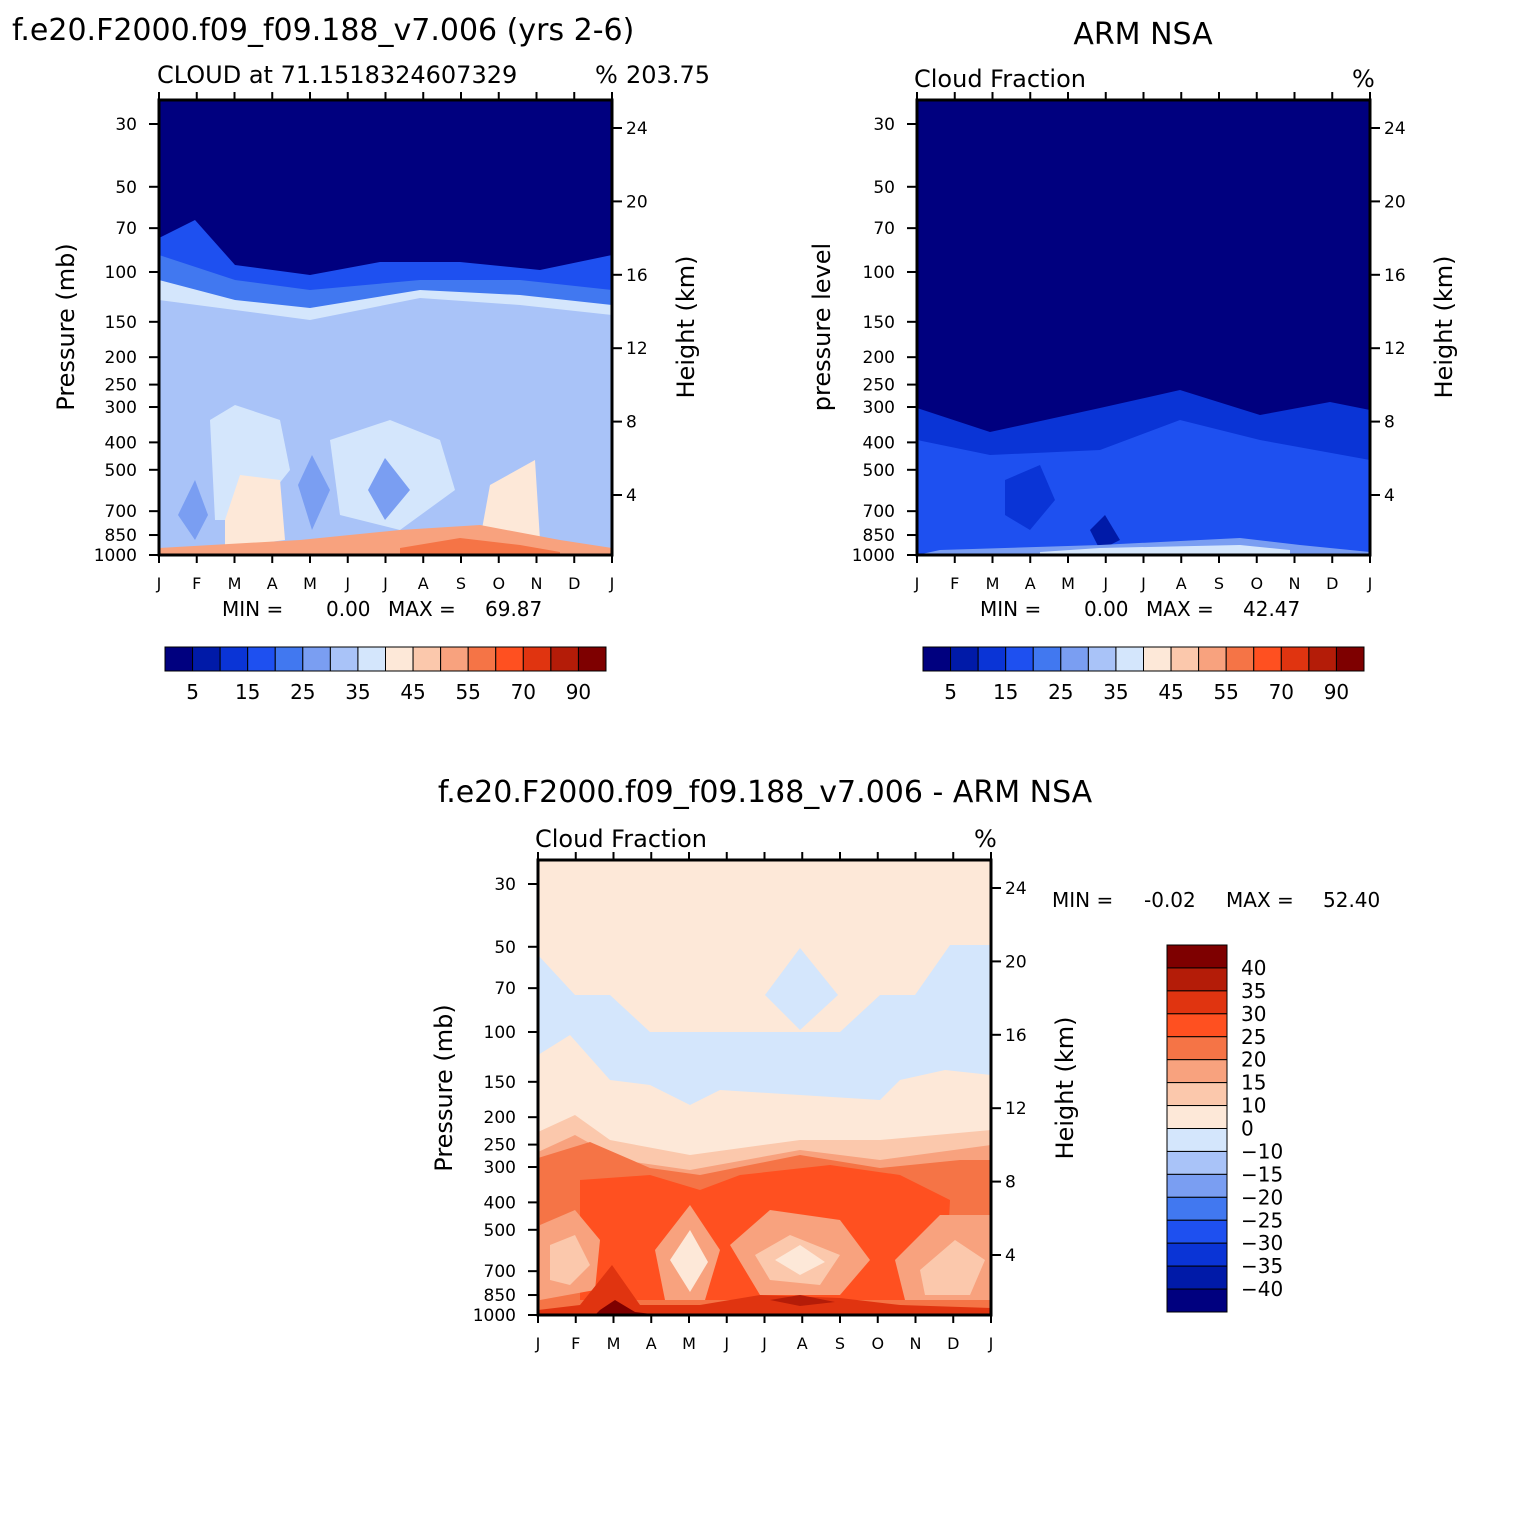 The height and width of the screenshot is (1530, 1530). Describe the element at coordinates (1106, 609) in the screenshot. I see `panel2-min-value: 0.00` at that location.